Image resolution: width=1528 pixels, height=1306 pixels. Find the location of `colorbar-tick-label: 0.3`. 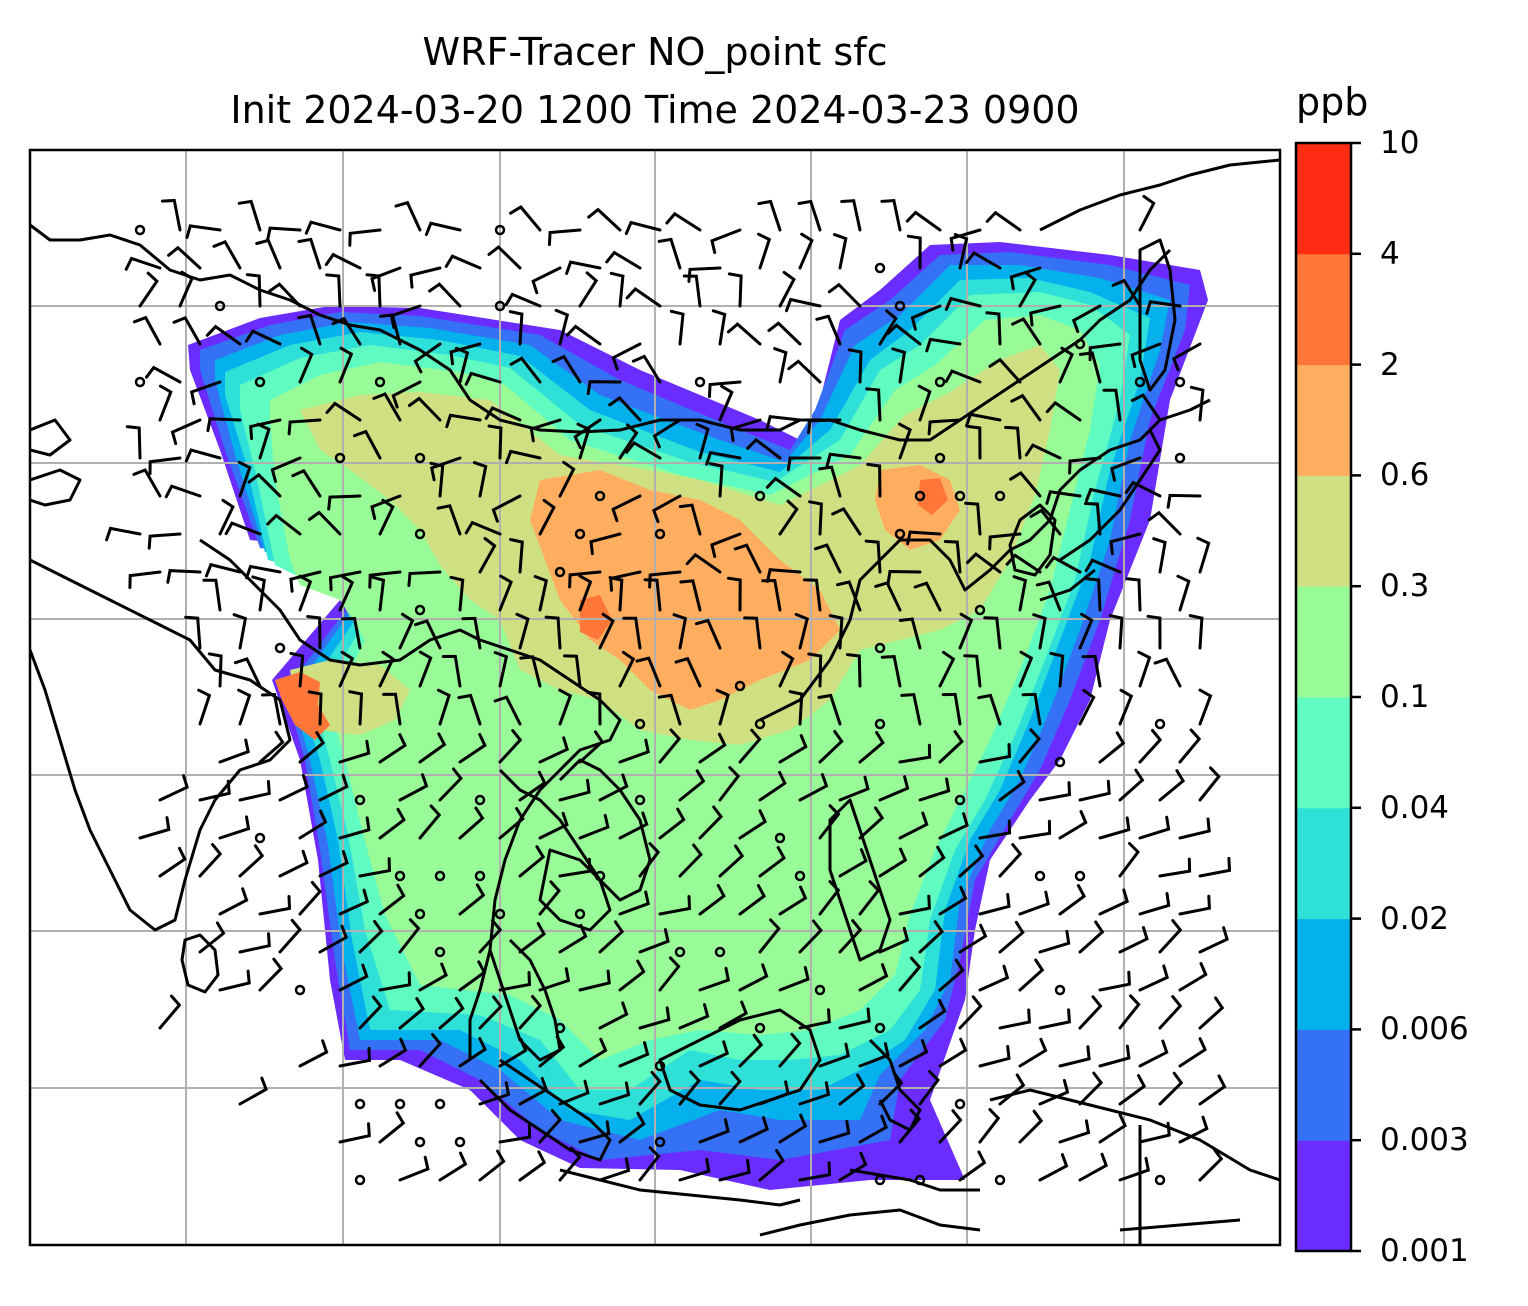

colorbar-tick-label: 0.3 is located at coordinates (1405, 586).